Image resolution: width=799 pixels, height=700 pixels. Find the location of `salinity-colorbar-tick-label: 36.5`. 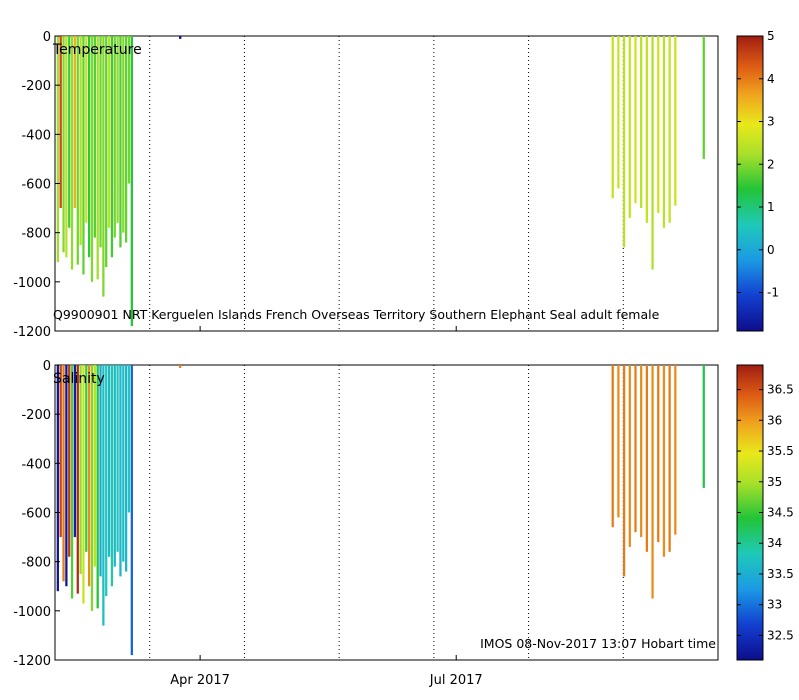

salinity-colorbar-tick-label: 36.5 is located at coordinates (780, 390).